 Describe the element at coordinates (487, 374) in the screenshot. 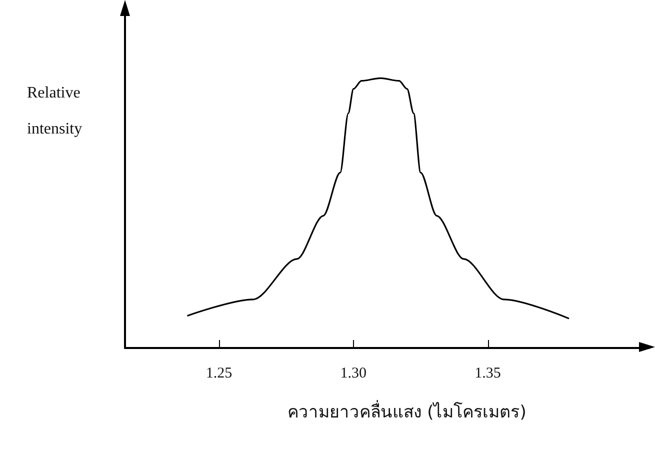

I see `x-tick-label: 1.35` at that location.